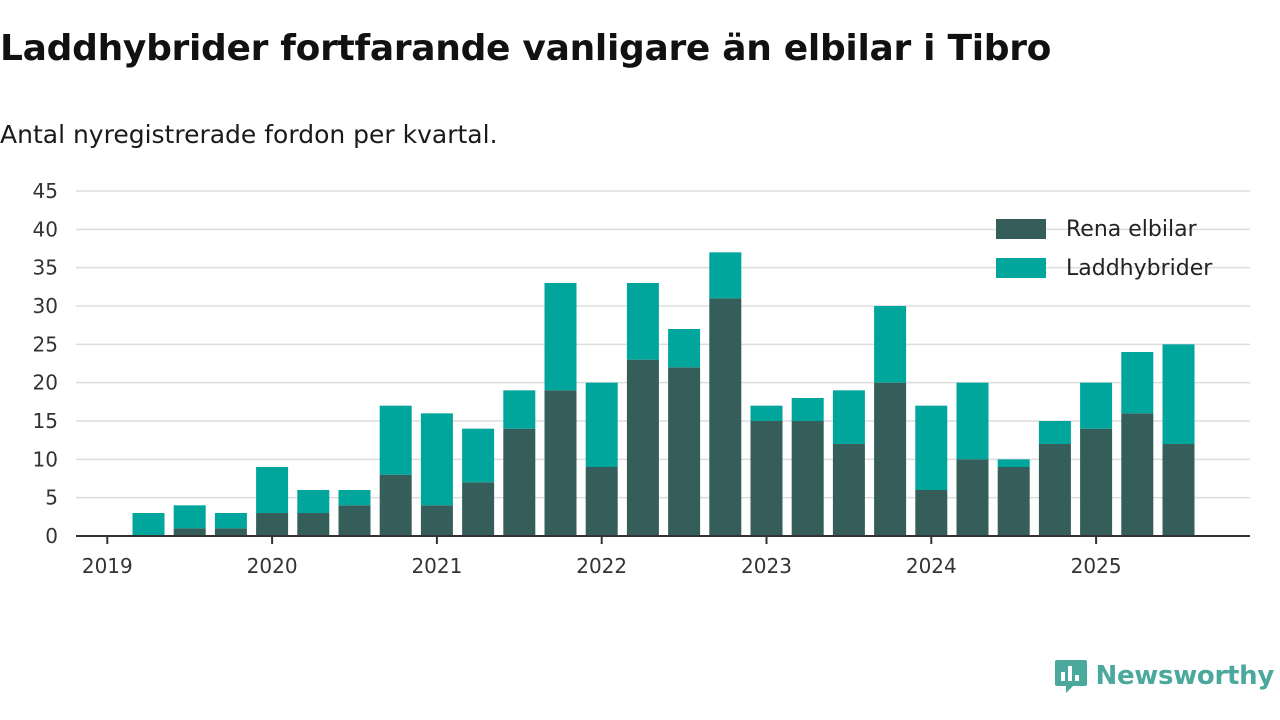  I want to click on x-tick-label: 2020, so click(272, 566).